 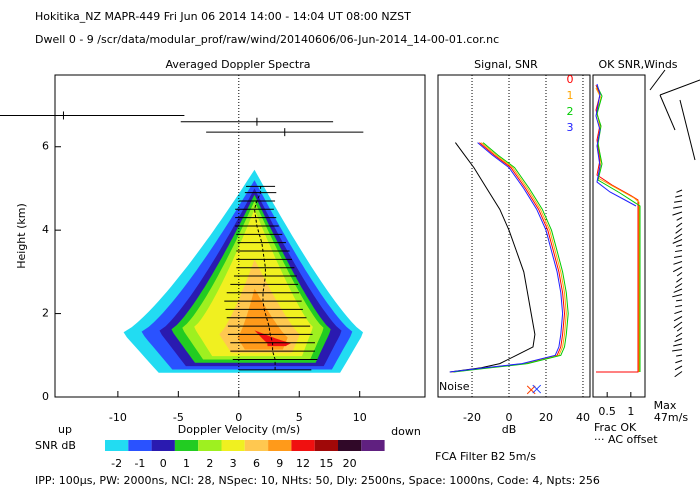 I want to click on x-tick-label: -20, so click(x=472, y=417).